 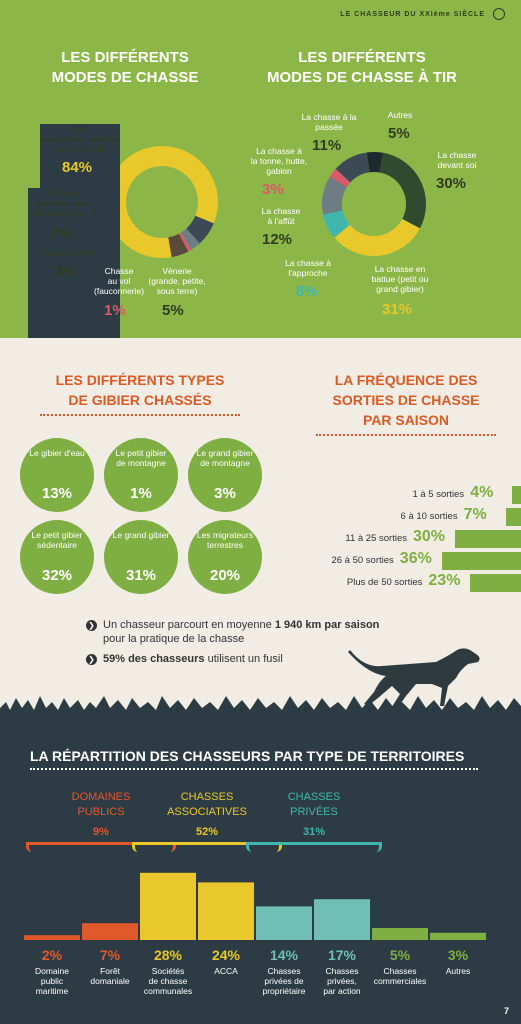 What do you see at coordinates (110, 955) in the screenshot?
I see `territoire-bar-pct: 7%` at bounding box center [110, 955].